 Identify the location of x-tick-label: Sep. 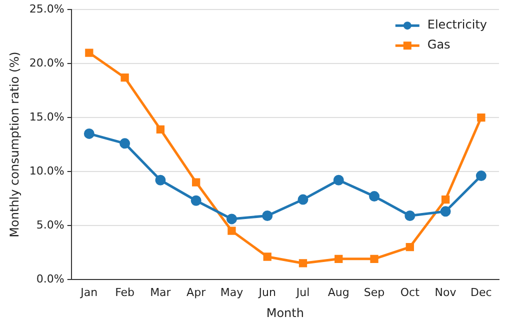
(374, 292).